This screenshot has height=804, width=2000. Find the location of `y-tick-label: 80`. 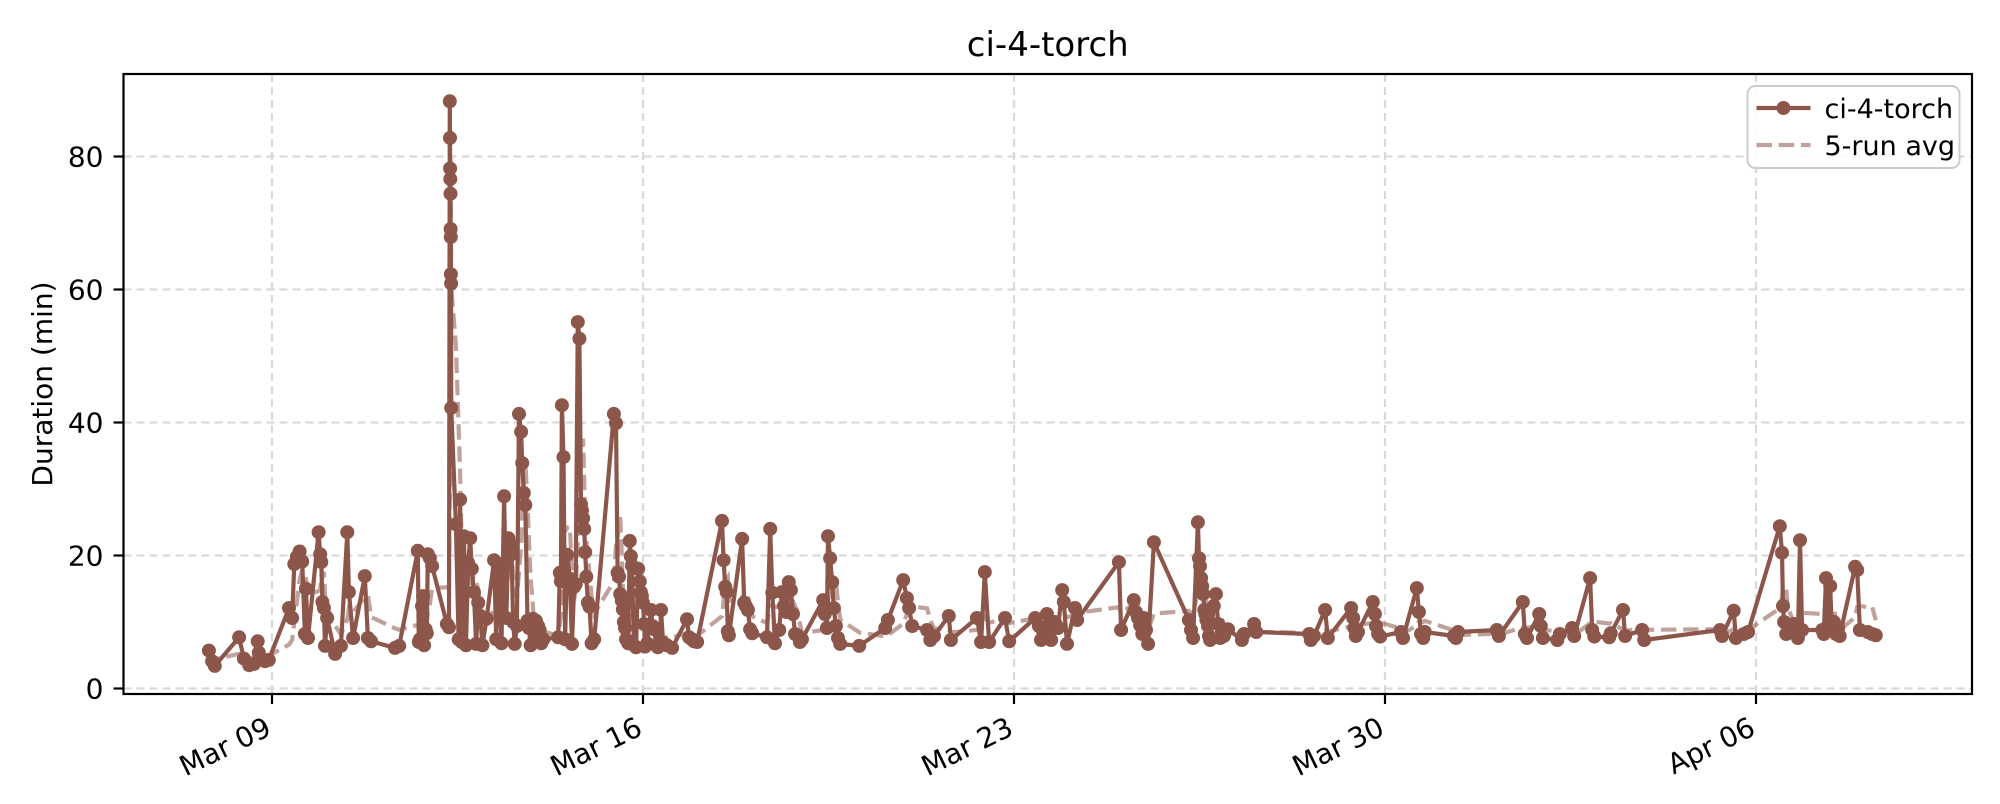

y-tick-label: 80 is located at coordinates (86, 157).